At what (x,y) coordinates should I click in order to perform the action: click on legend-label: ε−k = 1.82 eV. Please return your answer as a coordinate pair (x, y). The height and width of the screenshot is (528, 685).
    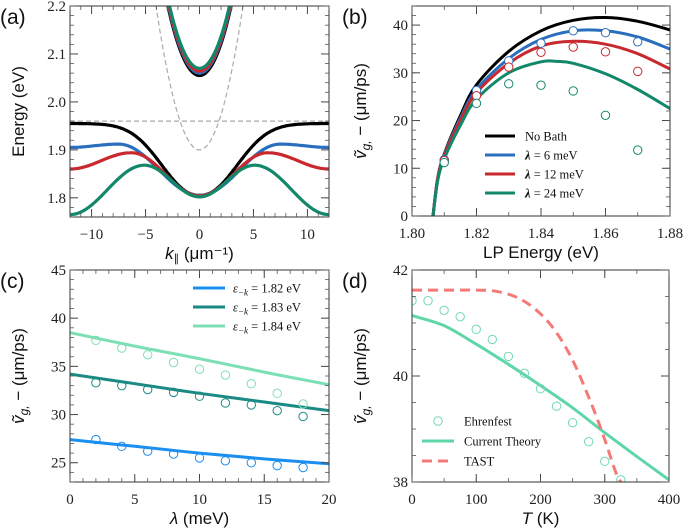
    Looking at the image, I should click on (267, 290).